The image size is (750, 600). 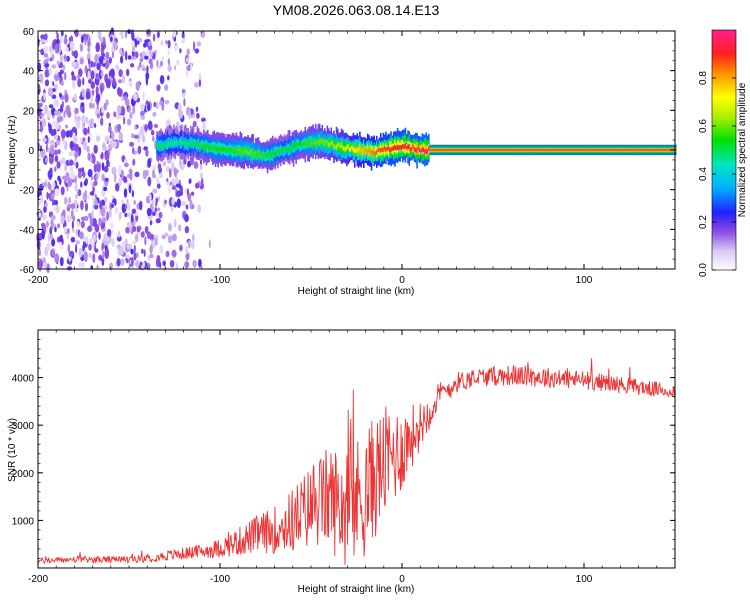 I want to click on x-tick-label: -100, so click(x=220, y=579).